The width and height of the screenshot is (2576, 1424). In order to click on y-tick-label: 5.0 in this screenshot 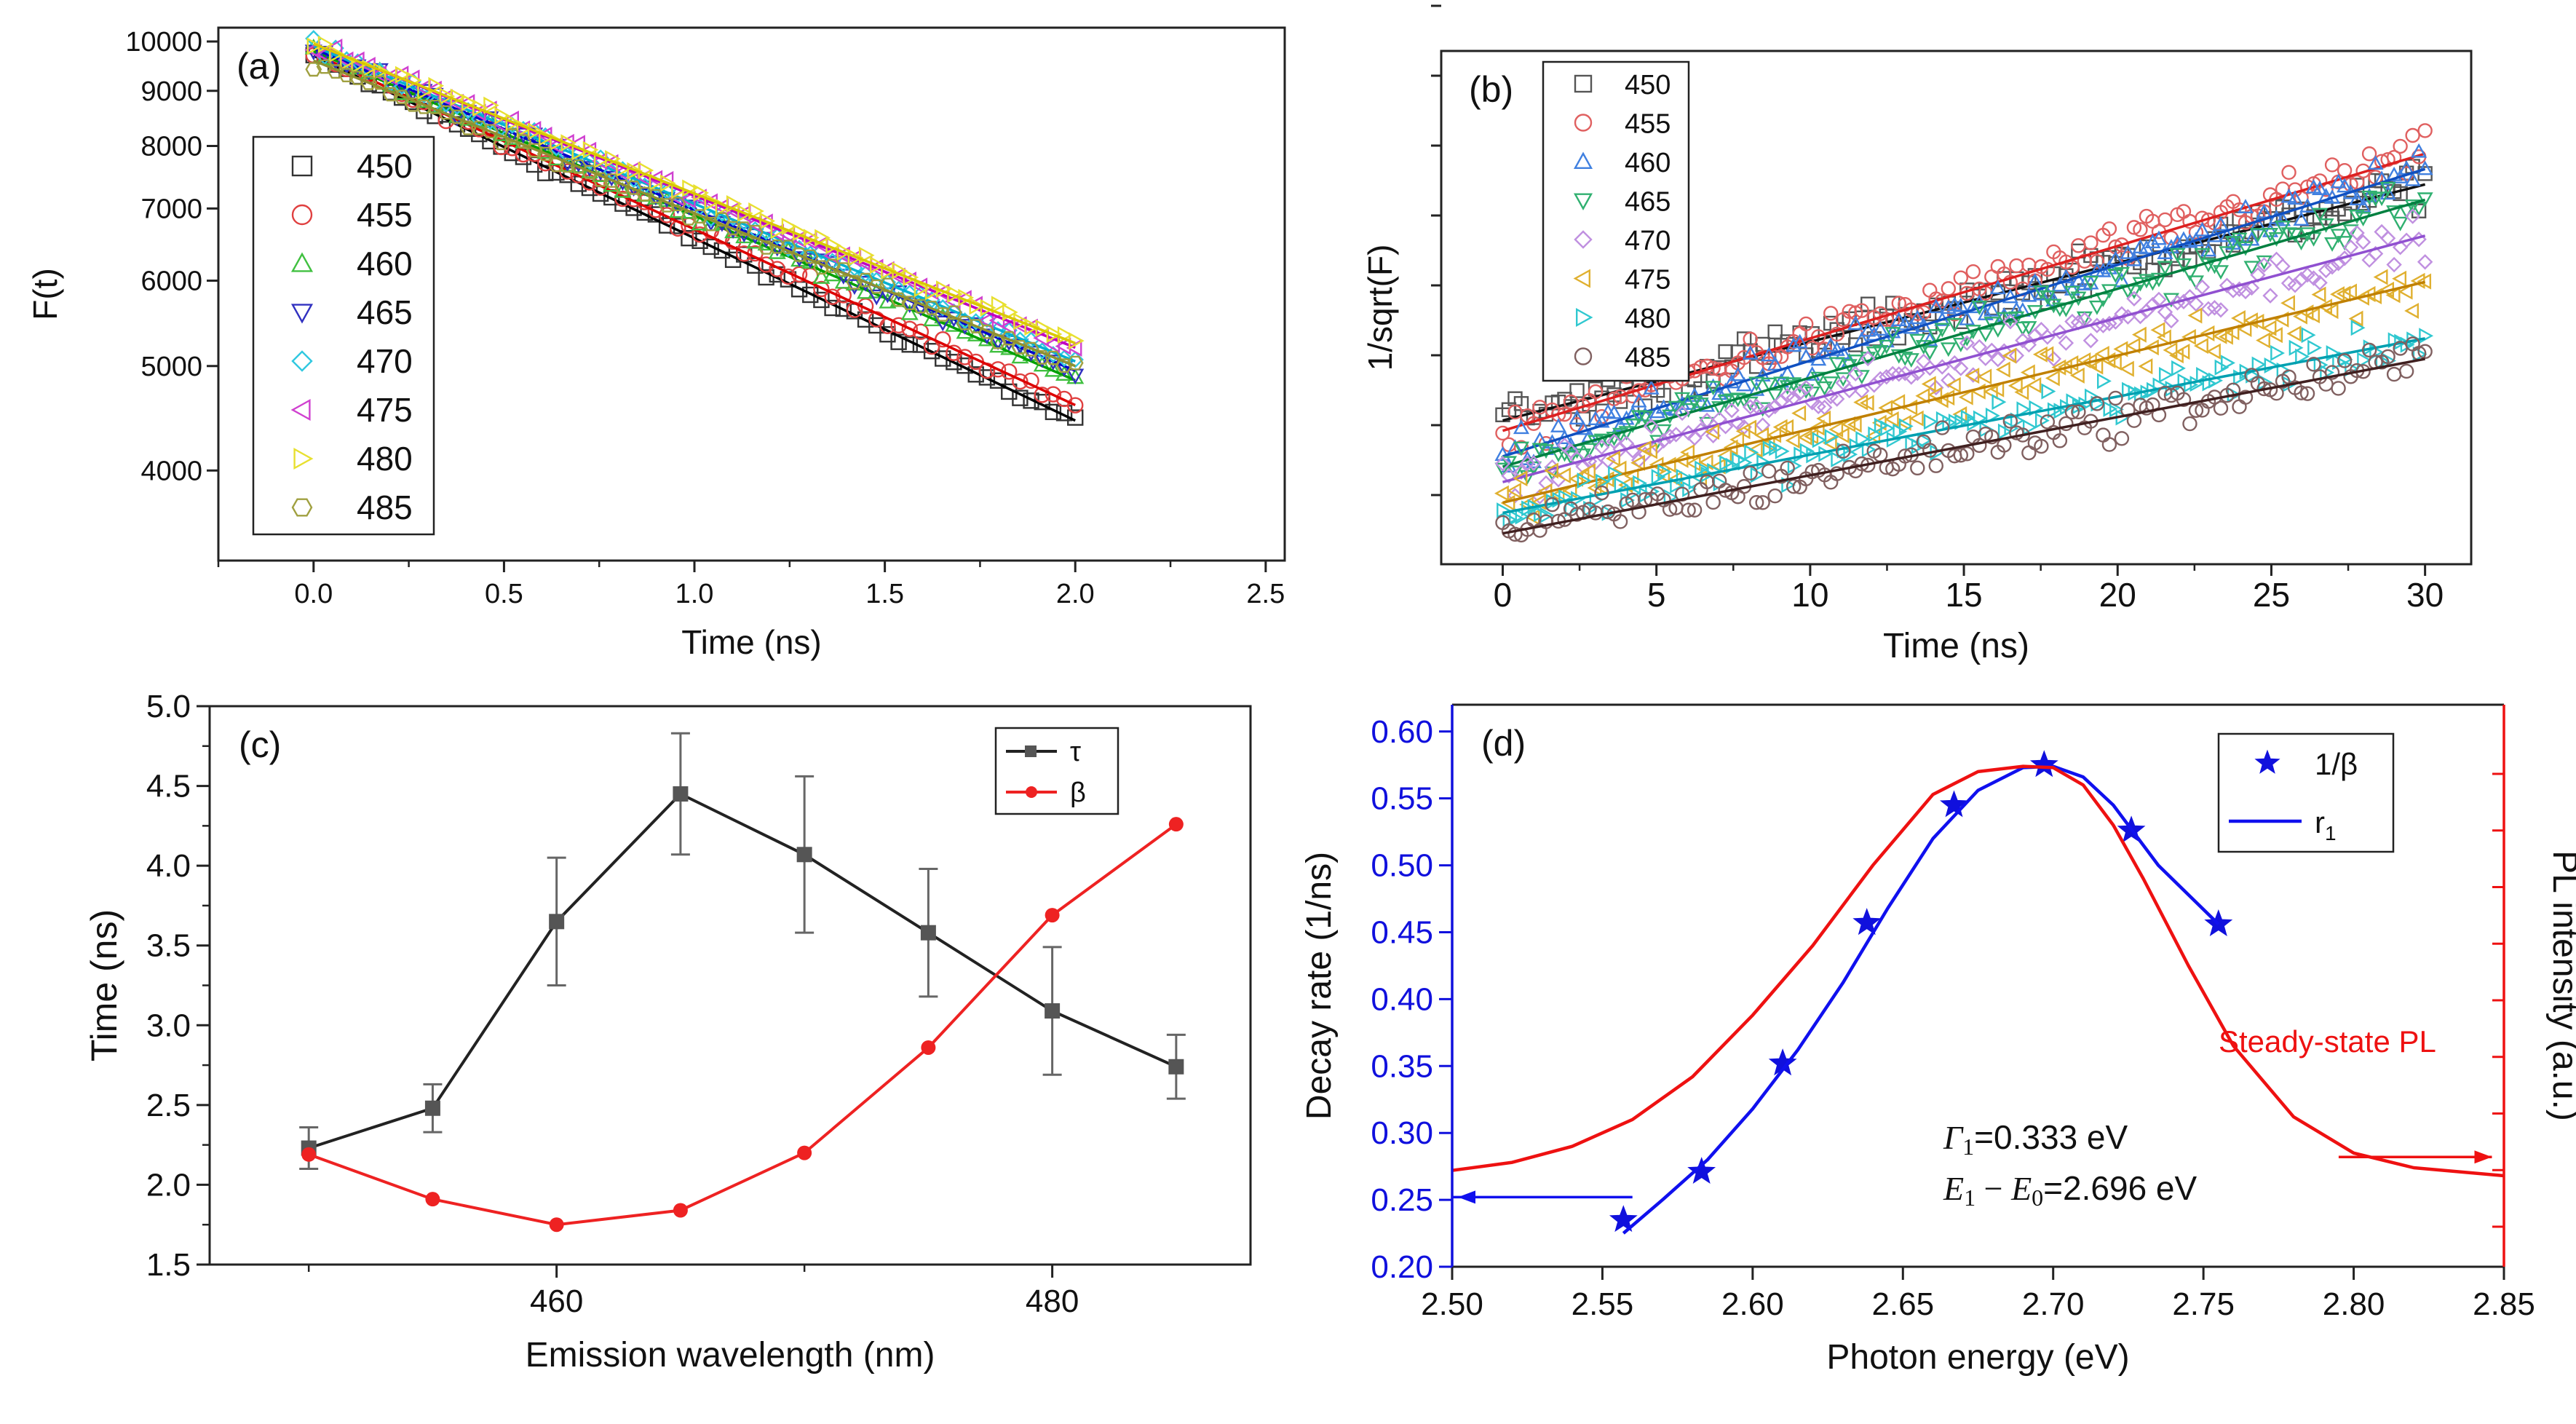, I will do `click(168, 707)`.